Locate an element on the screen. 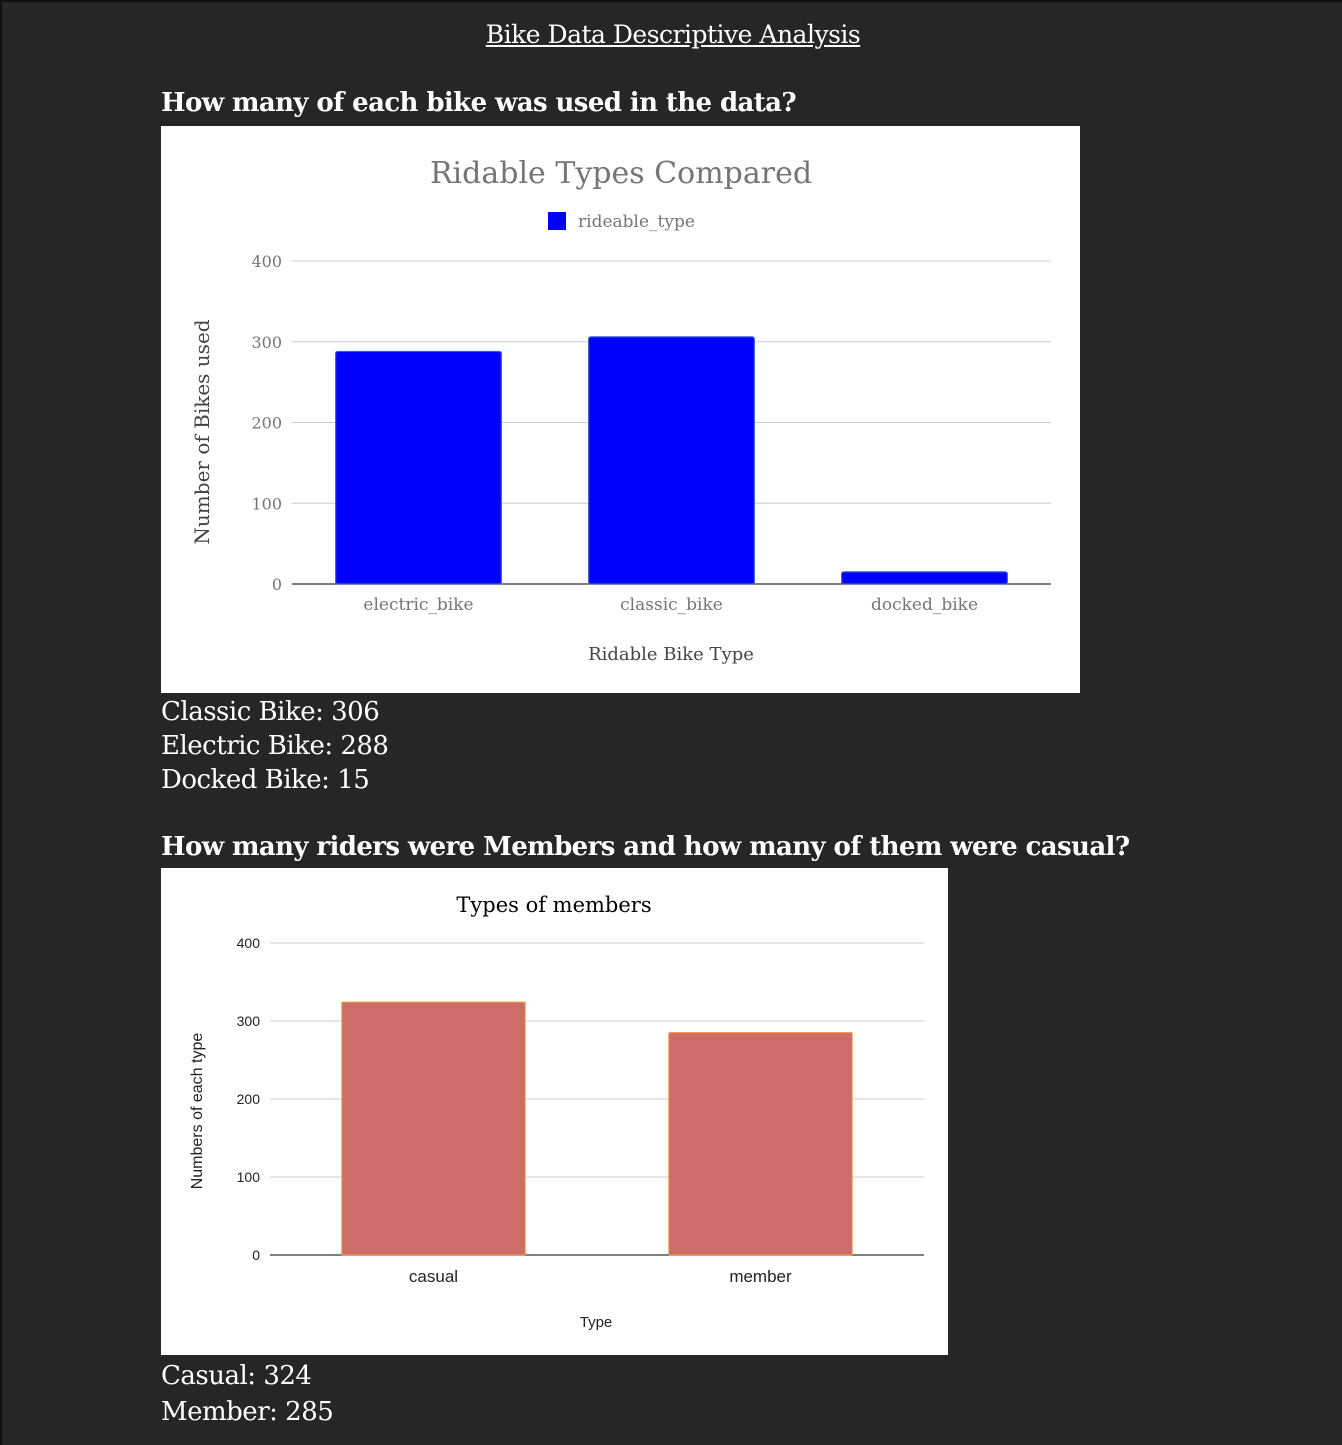 This screenshot has width=1342, height=1445. x-tick-label: casual is located at coordinates (433, 1276).